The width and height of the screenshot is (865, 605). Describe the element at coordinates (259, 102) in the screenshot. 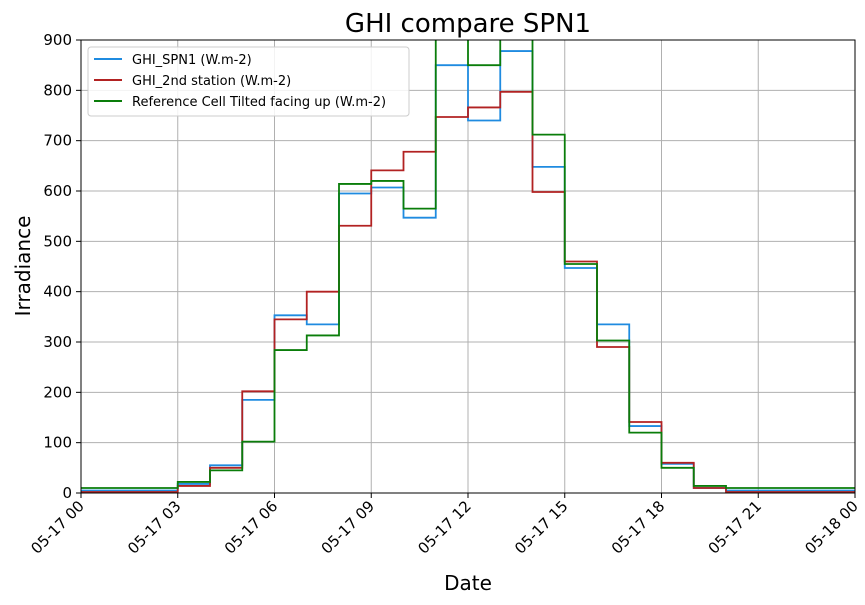

I see `legend-label: Reference Cell Tilted facing up (W.m-2)` at that location.